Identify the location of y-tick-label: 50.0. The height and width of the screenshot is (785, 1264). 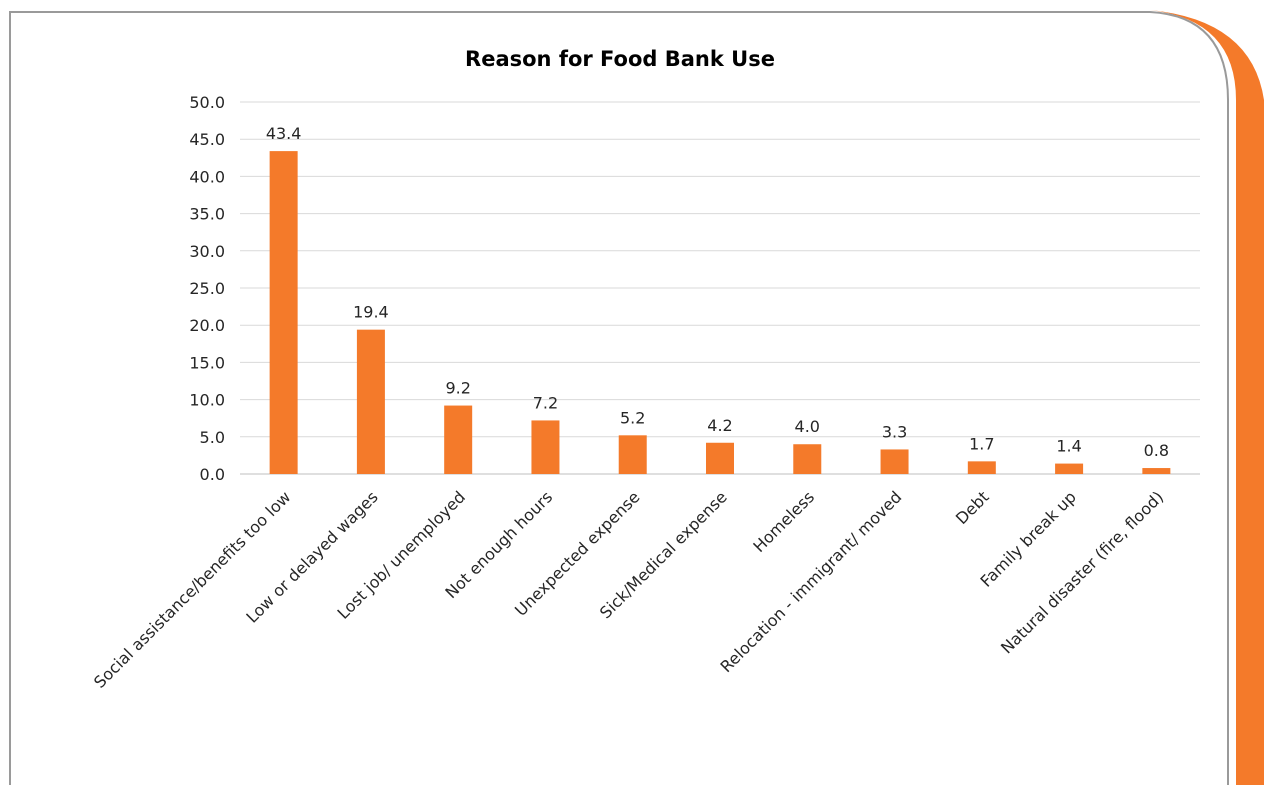
(207, 102).